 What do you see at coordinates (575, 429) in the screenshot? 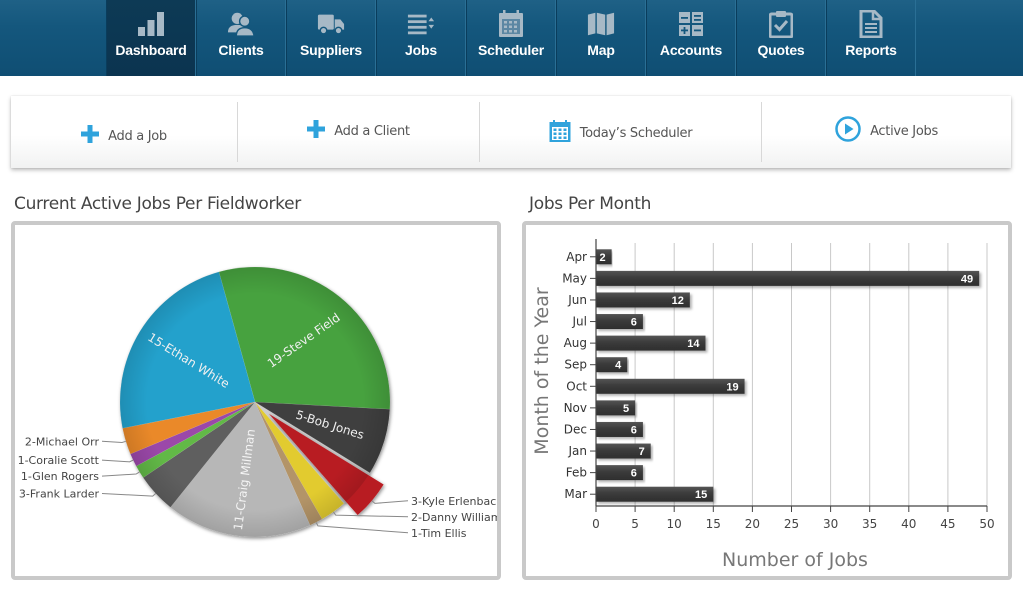
I see `y-tick-label-dec: Dec` at bounding box center [575, 429].